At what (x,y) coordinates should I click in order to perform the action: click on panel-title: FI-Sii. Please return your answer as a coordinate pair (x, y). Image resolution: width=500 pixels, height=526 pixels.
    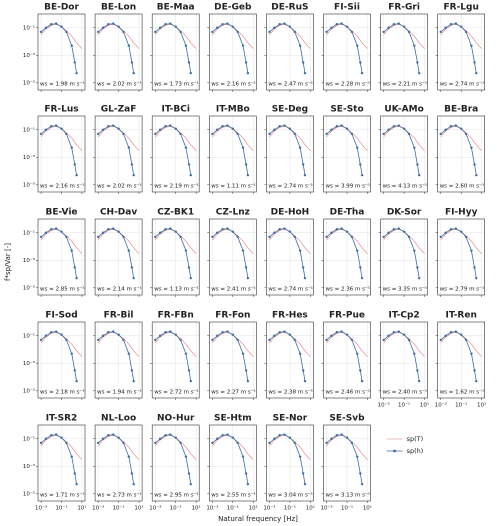
    Looking at the image, I should click on (347, 8).